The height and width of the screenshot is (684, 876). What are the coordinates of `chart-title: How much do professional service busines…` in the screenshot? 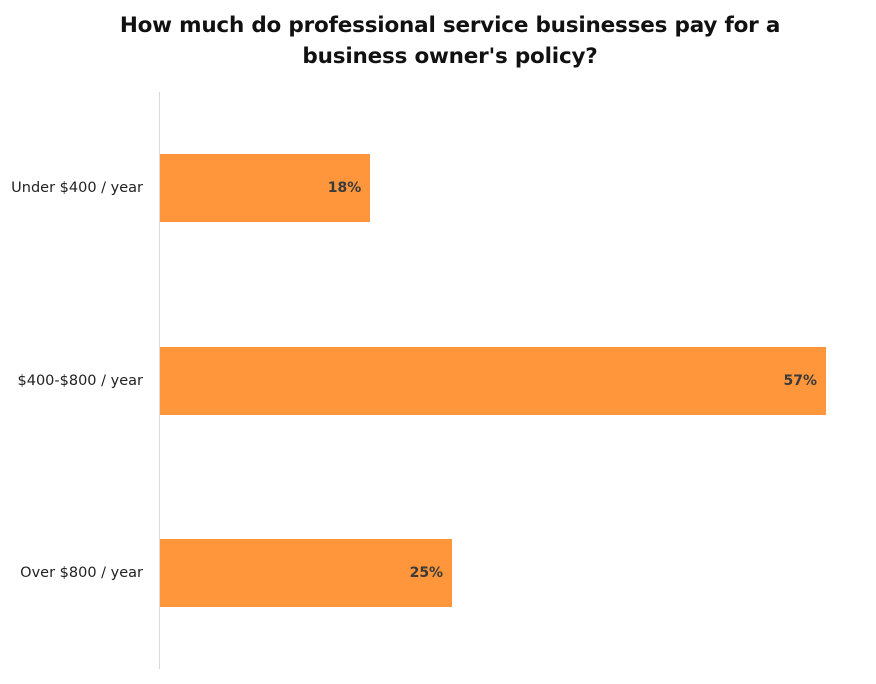 It's located at (438, 41).